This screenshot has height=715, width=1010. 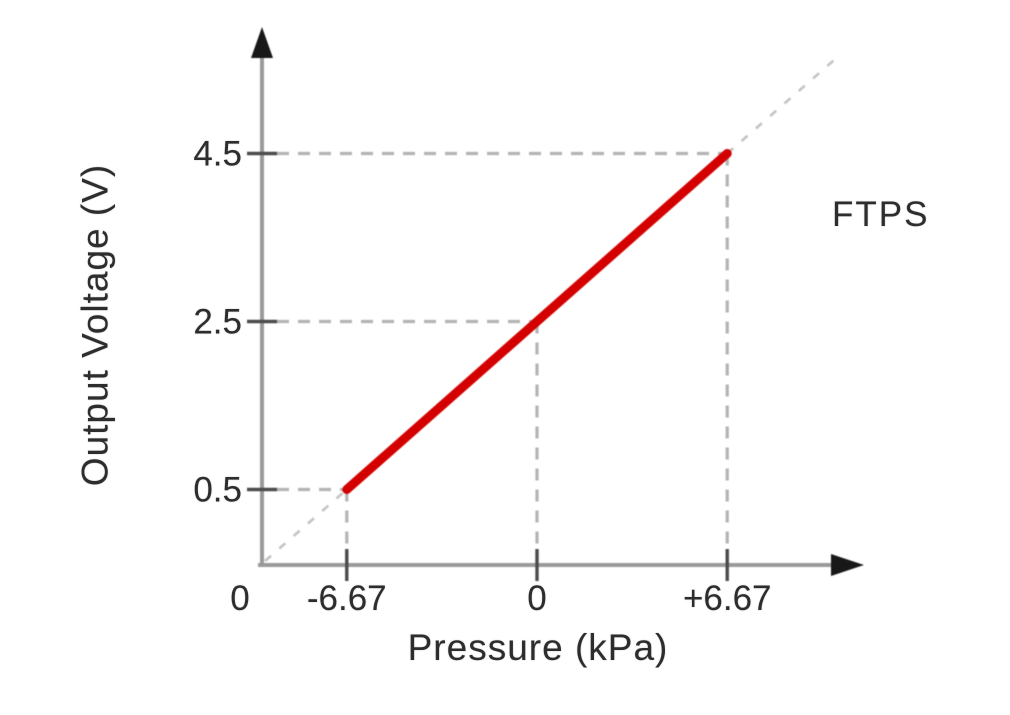 What do you see at coordinates (727, 598) in the screenshot?
I see `x-tick-label-pos-6-67: +6.67` at bounding box center [727, 598].